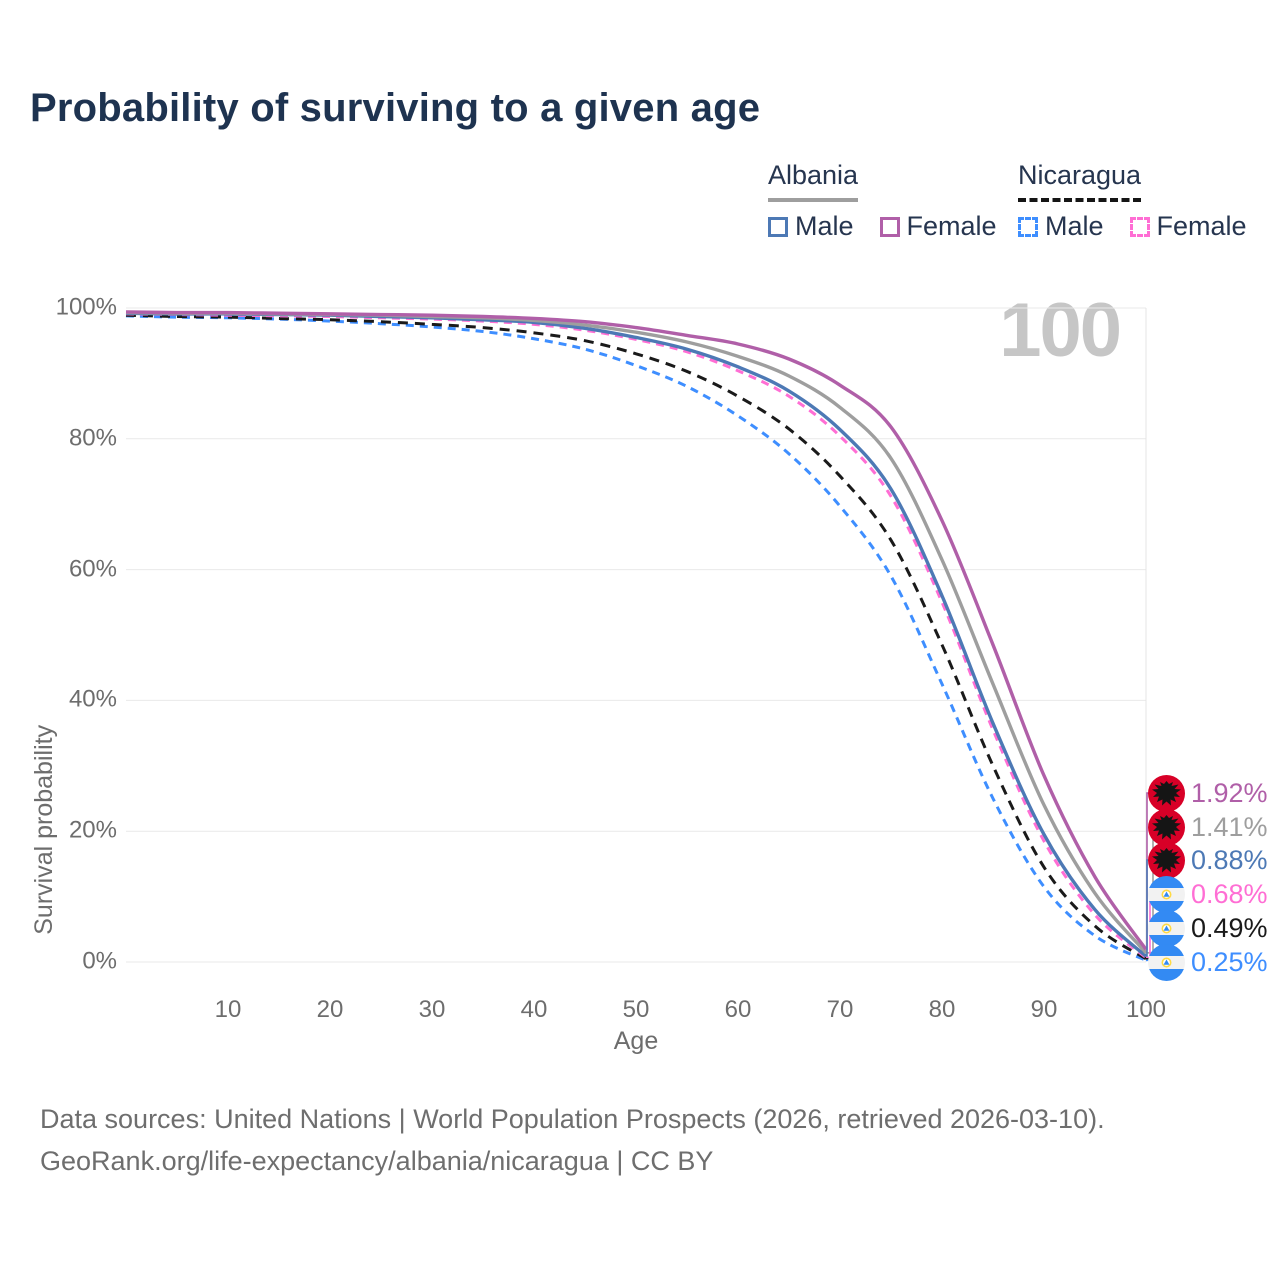 The width and height of the screenshot is (1280, 1280). What do you see at coordinates (92, 438) in the screenshot?
I see `y-tick-80: 80%` at bounding box center [92, 438].